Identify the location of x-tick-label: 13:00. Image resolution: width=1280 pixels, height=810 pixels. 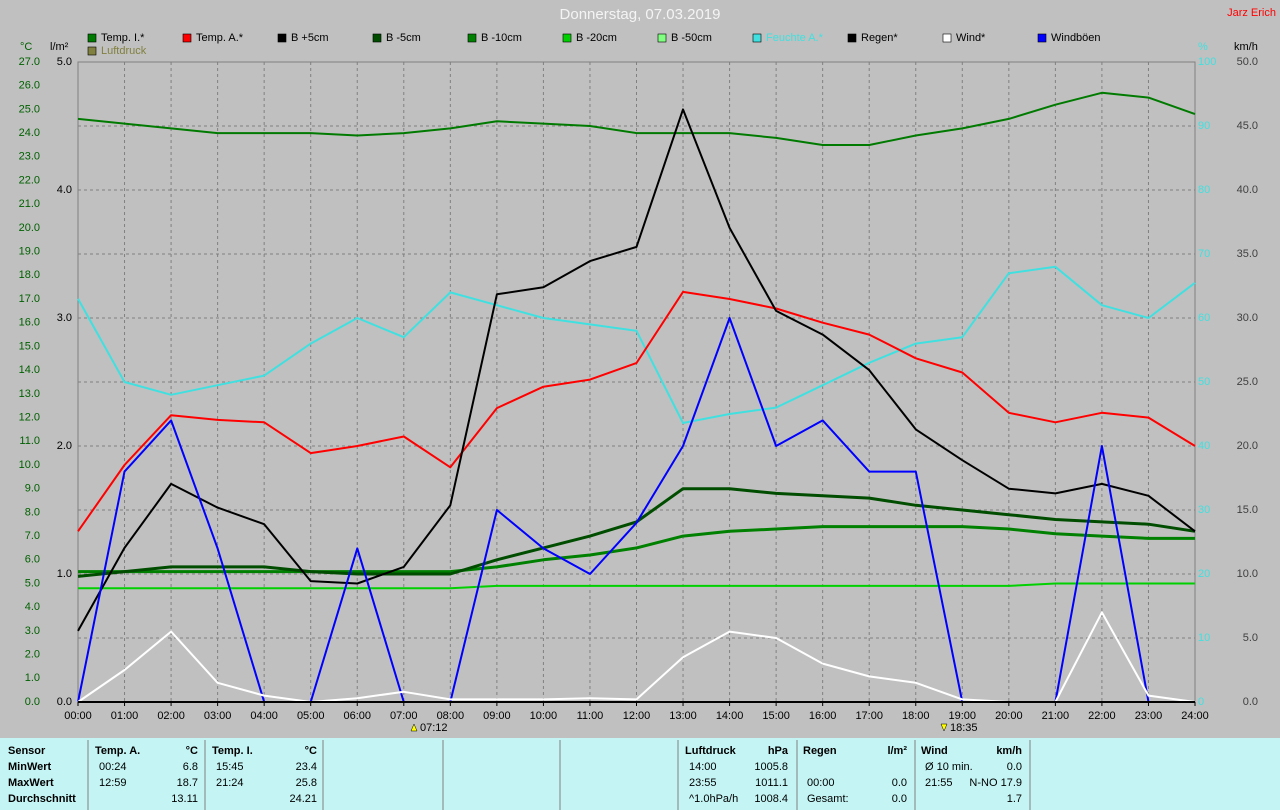
(683, 716).